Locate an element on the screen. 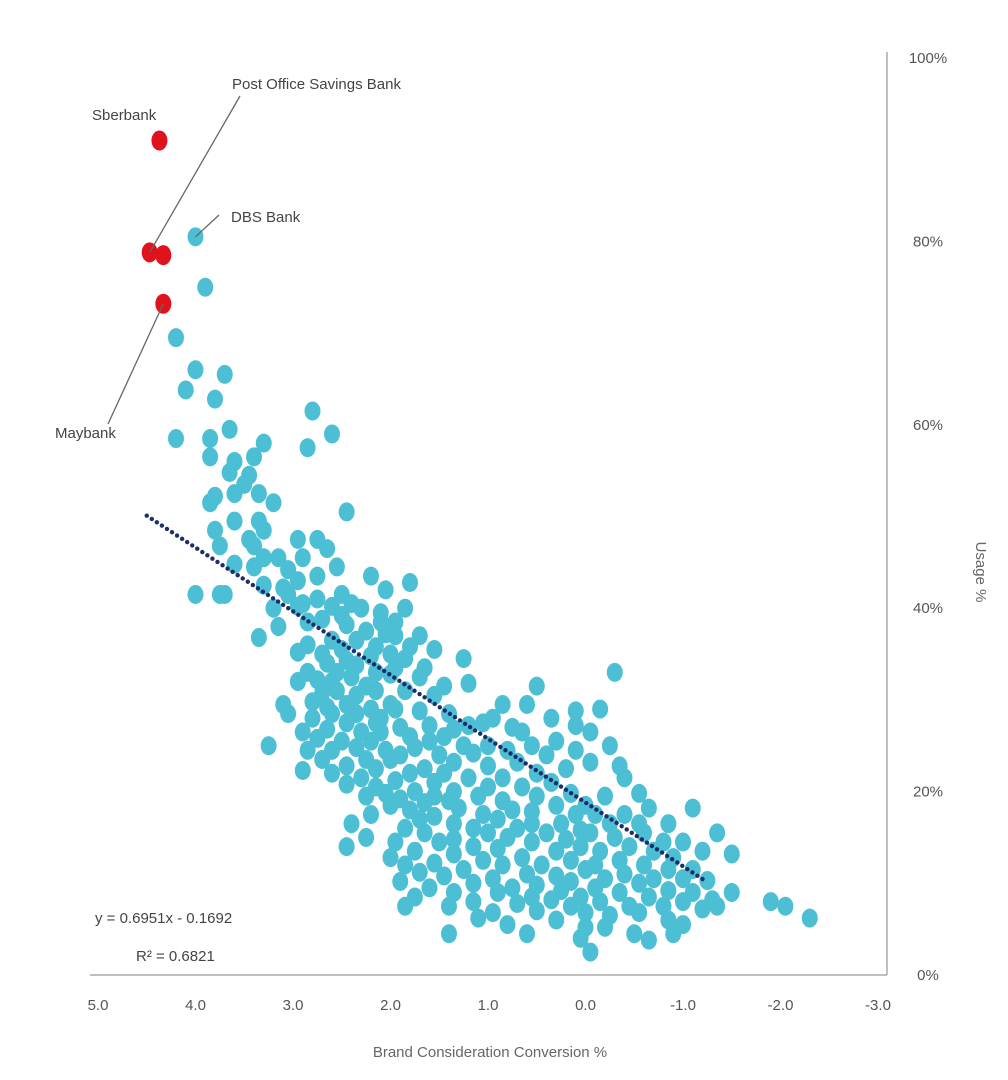  y-tick-label: 100% is located at coordinates (928, 58).